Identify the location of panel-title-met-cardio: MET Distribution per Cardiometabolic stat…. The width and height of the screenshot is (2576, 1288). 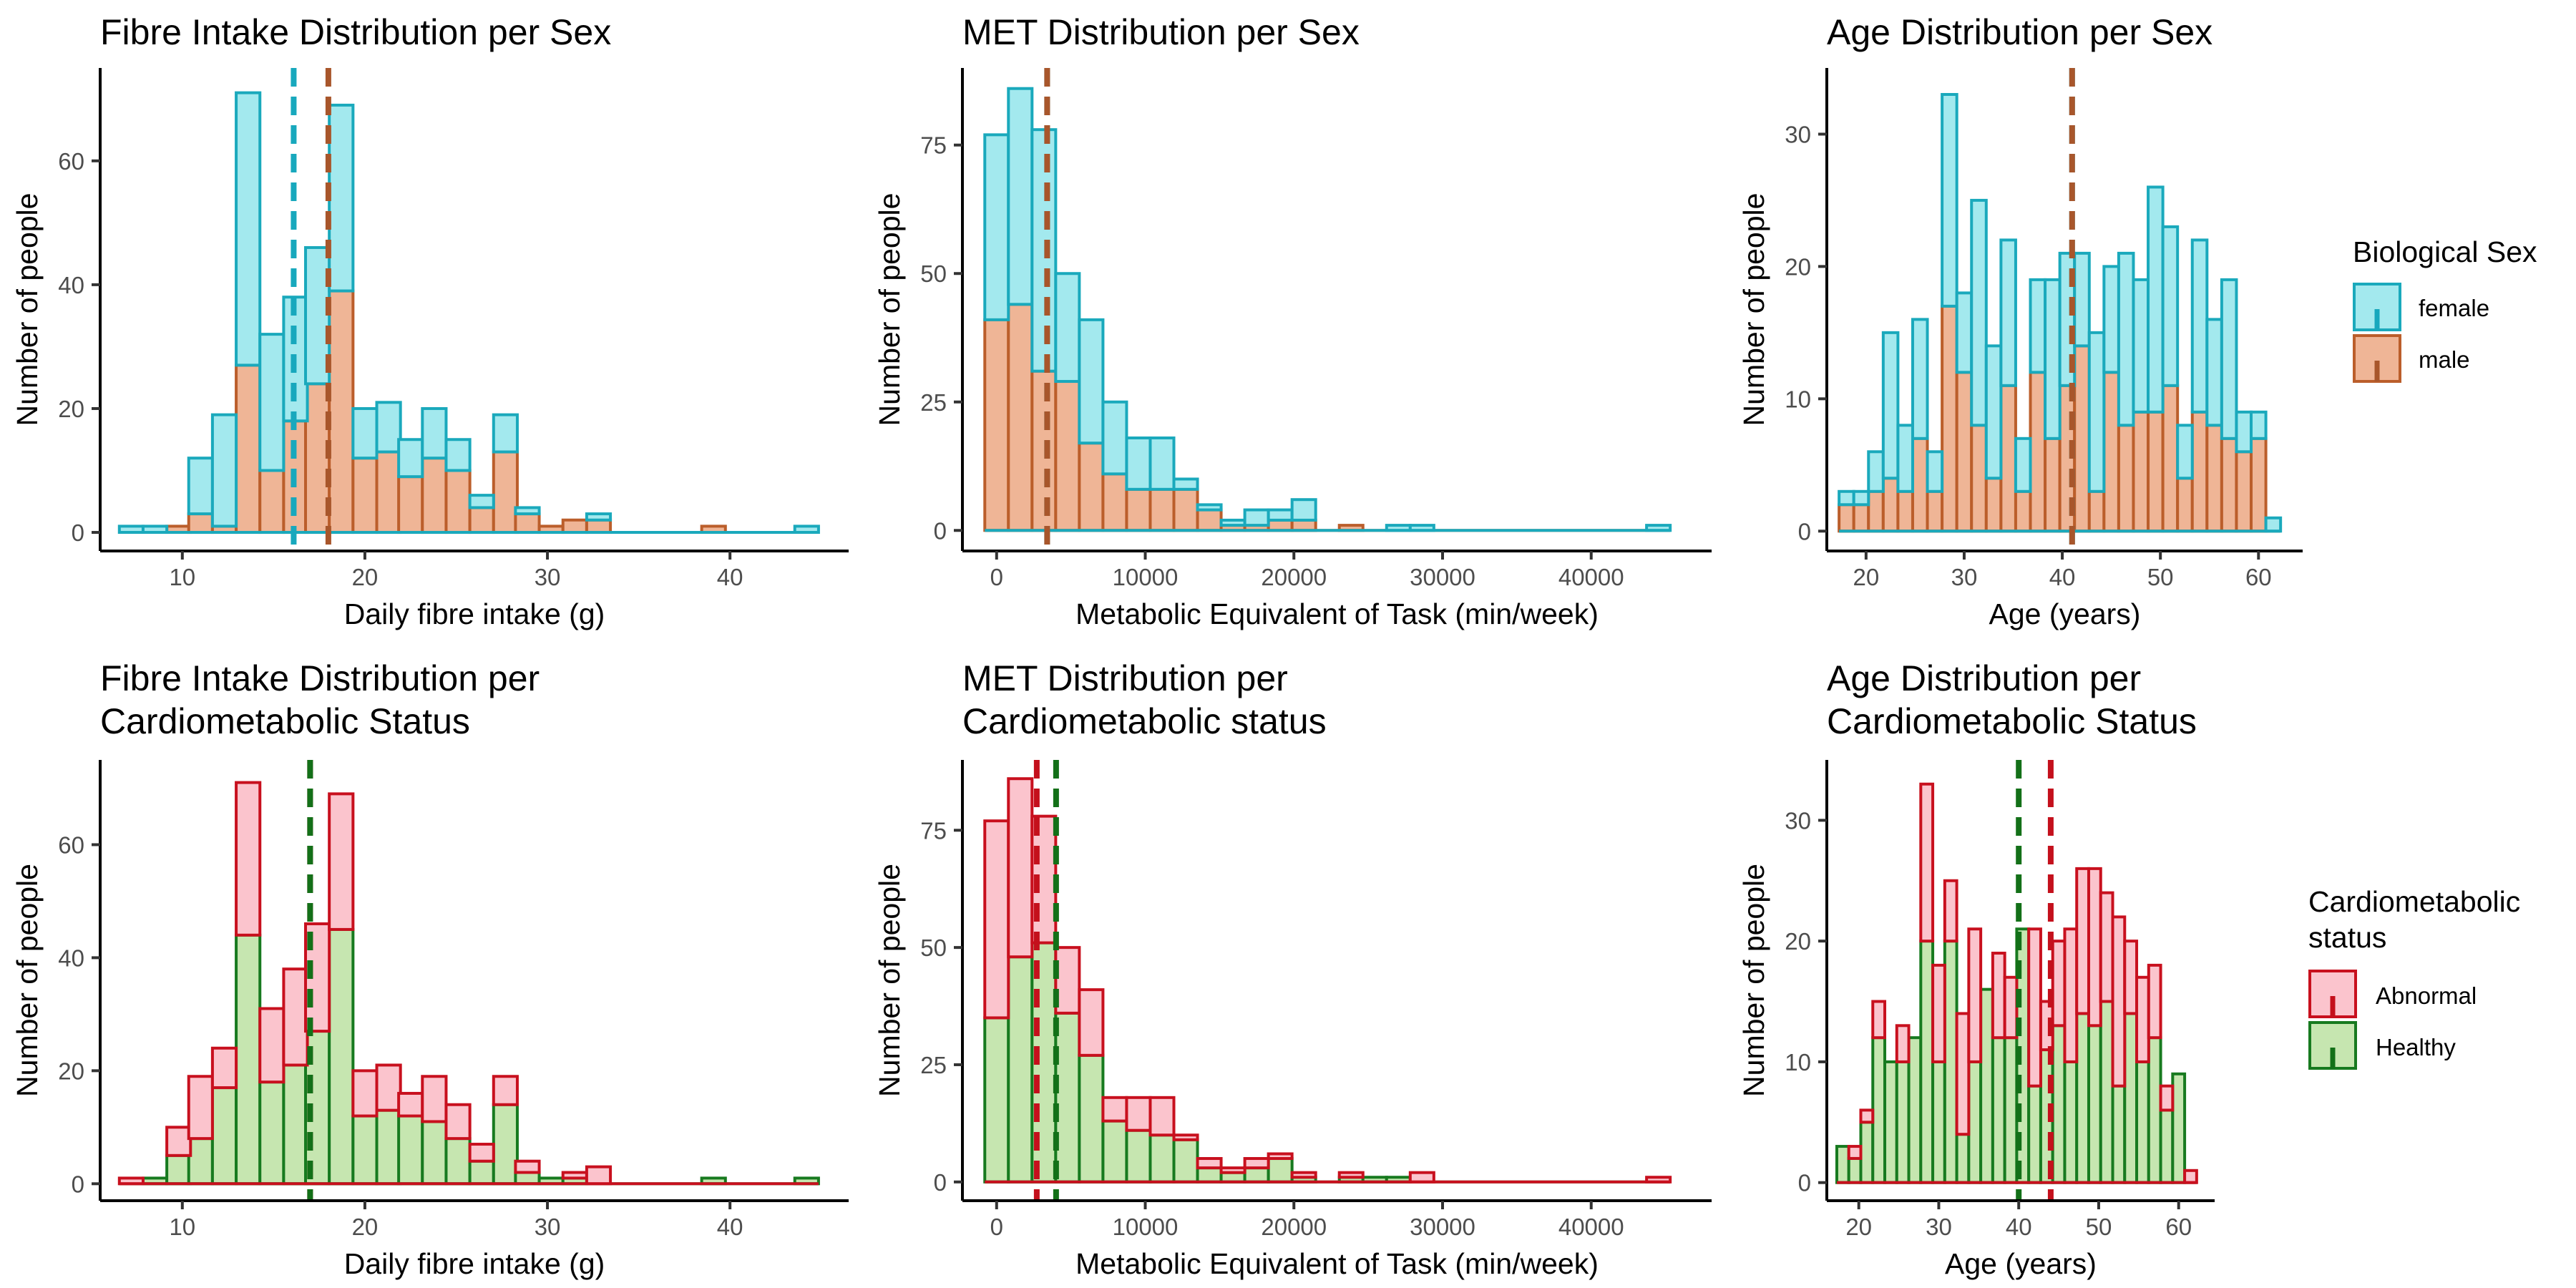
(1144, 699).